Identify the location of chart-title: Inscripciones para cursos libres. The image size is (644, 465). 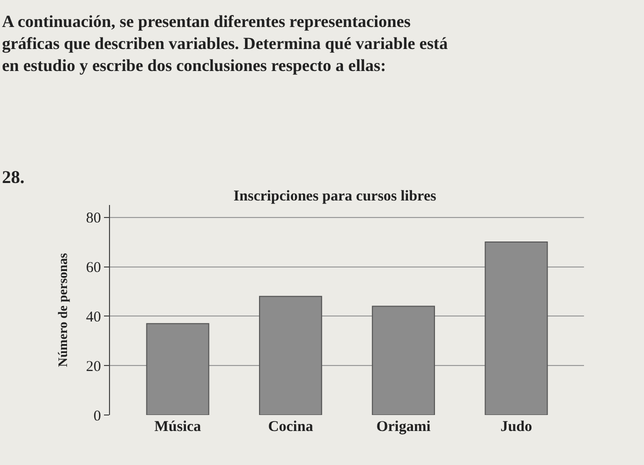
(335, 196).